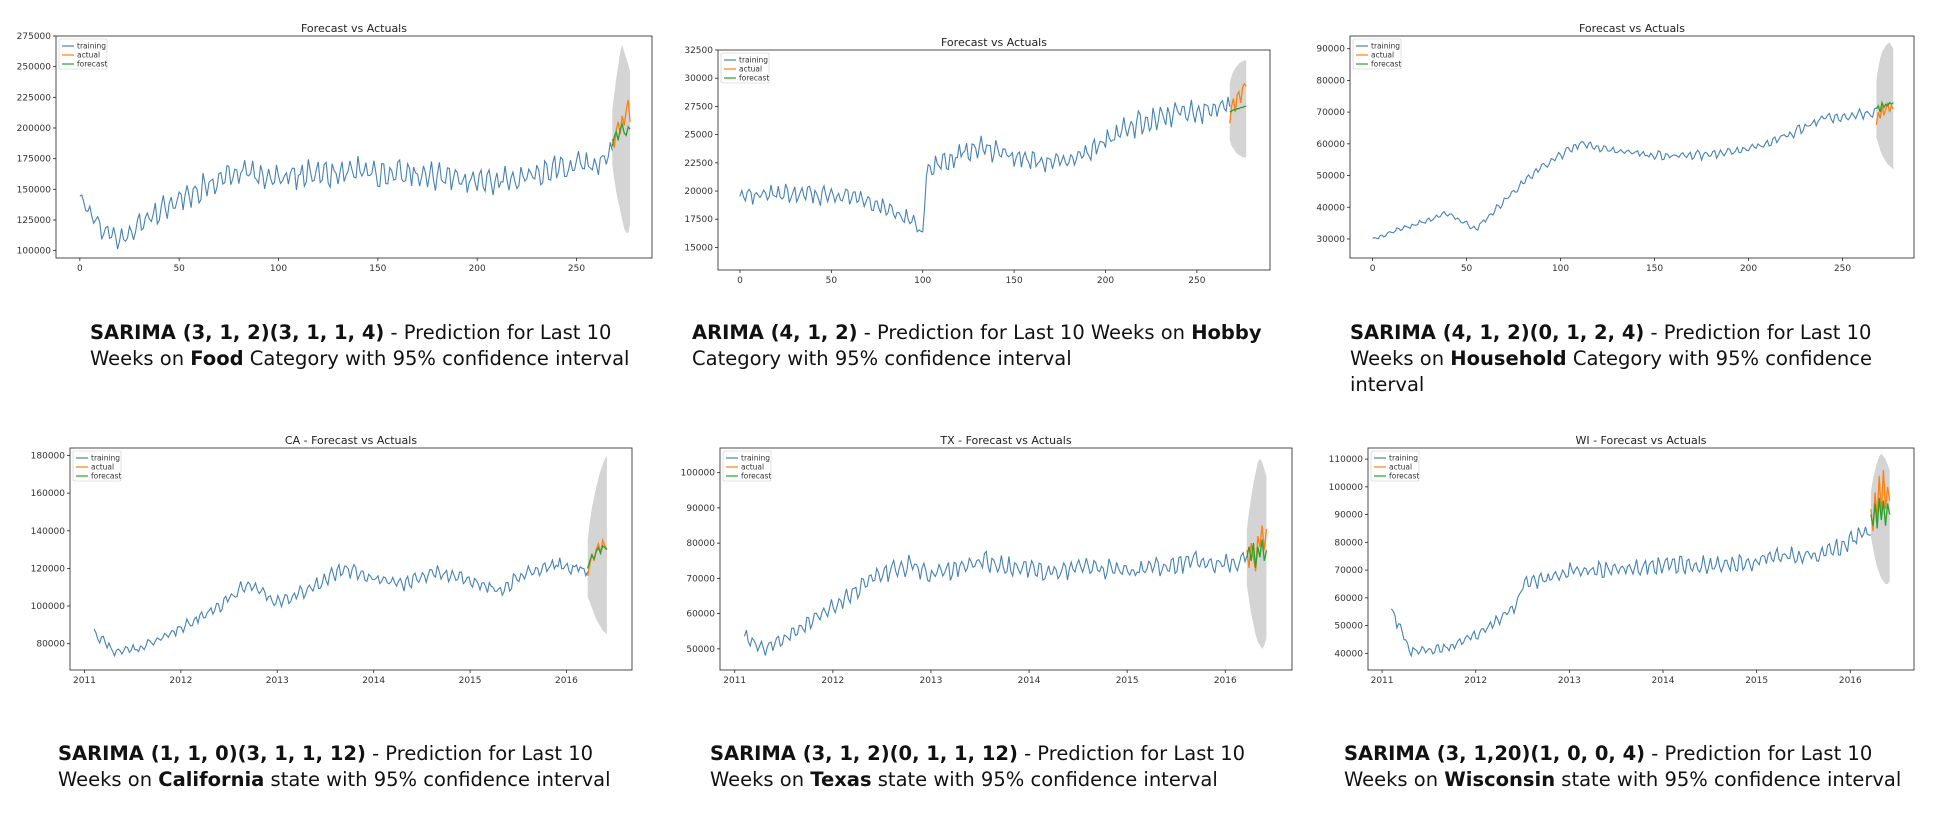  I want to click on y-tick-label: 225000, so click(34, 98).